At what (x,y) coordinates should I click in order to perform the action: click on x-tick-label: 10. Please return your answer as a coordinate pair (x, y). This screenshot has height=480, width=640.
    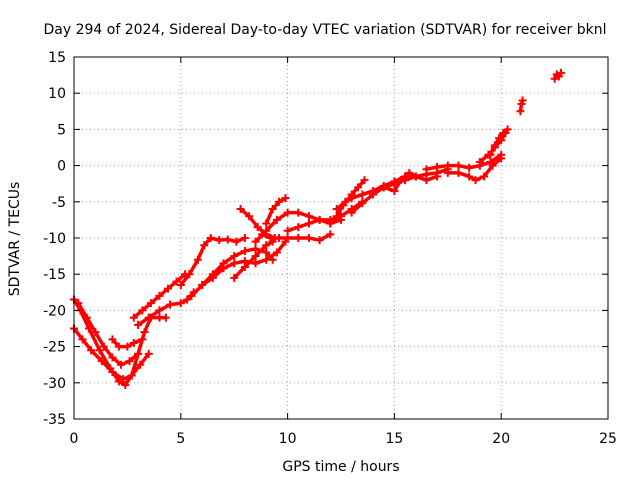
    Looking at the image, I should click on (288, 439).